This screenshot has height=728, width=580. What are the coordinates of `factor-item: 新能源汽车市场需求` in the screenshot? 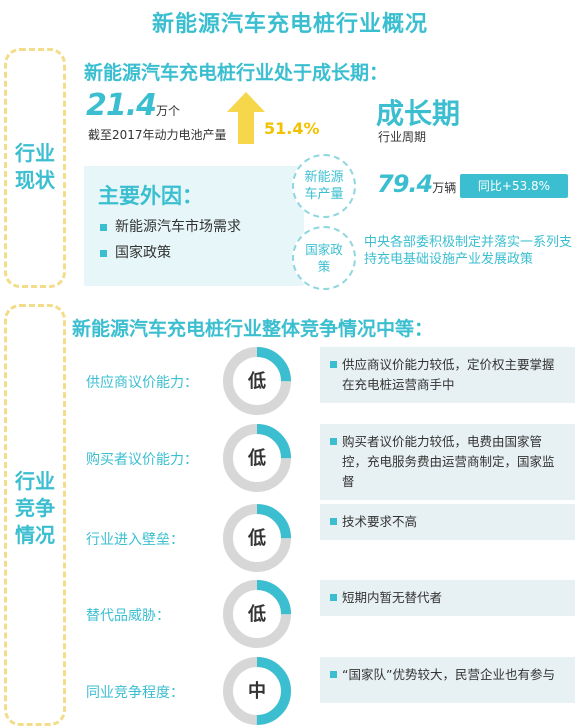 It's located at (170, 226).